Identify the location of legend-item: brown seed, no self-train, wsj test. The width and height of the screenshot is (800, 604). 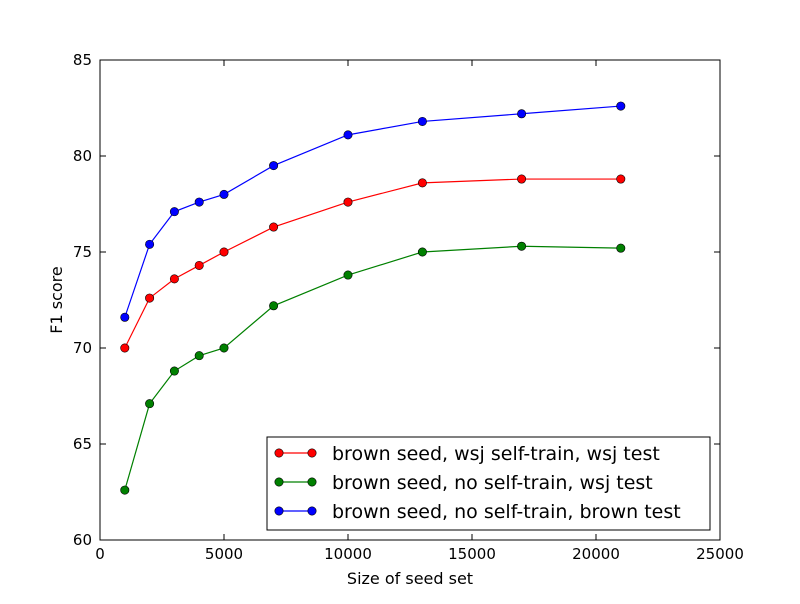
(463, 483).